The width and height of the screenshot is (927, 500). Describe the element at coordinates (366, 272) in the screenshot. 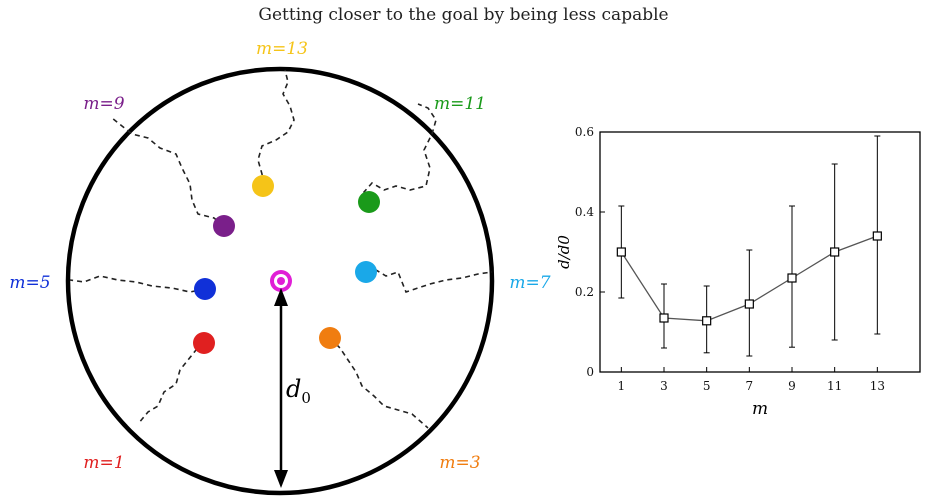

I see `agent-m7` at that location.